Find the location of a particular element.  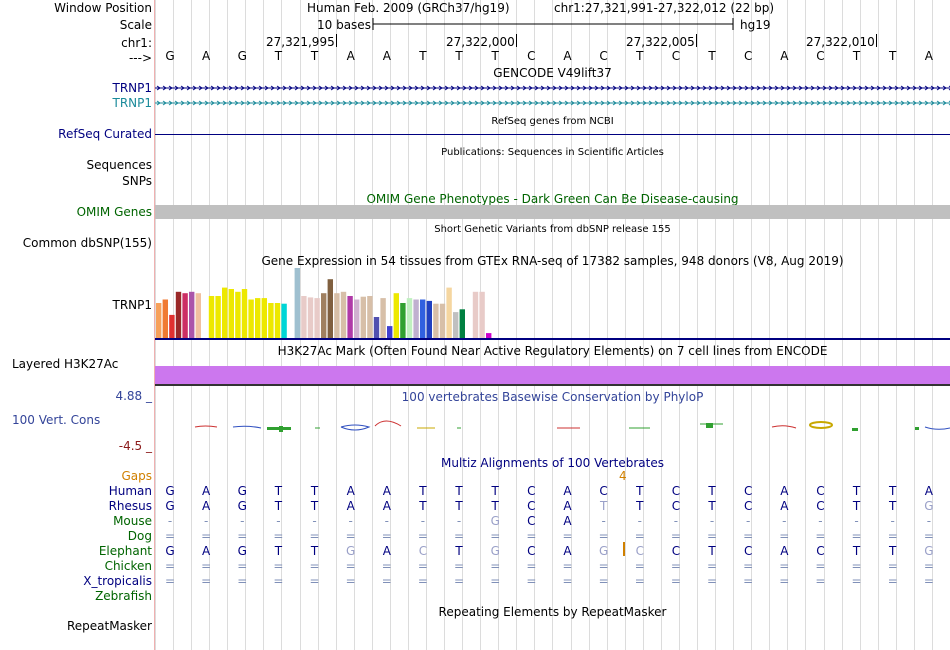

repeatmasker-label: RepeatMasker is located at coordinates (109, 626).